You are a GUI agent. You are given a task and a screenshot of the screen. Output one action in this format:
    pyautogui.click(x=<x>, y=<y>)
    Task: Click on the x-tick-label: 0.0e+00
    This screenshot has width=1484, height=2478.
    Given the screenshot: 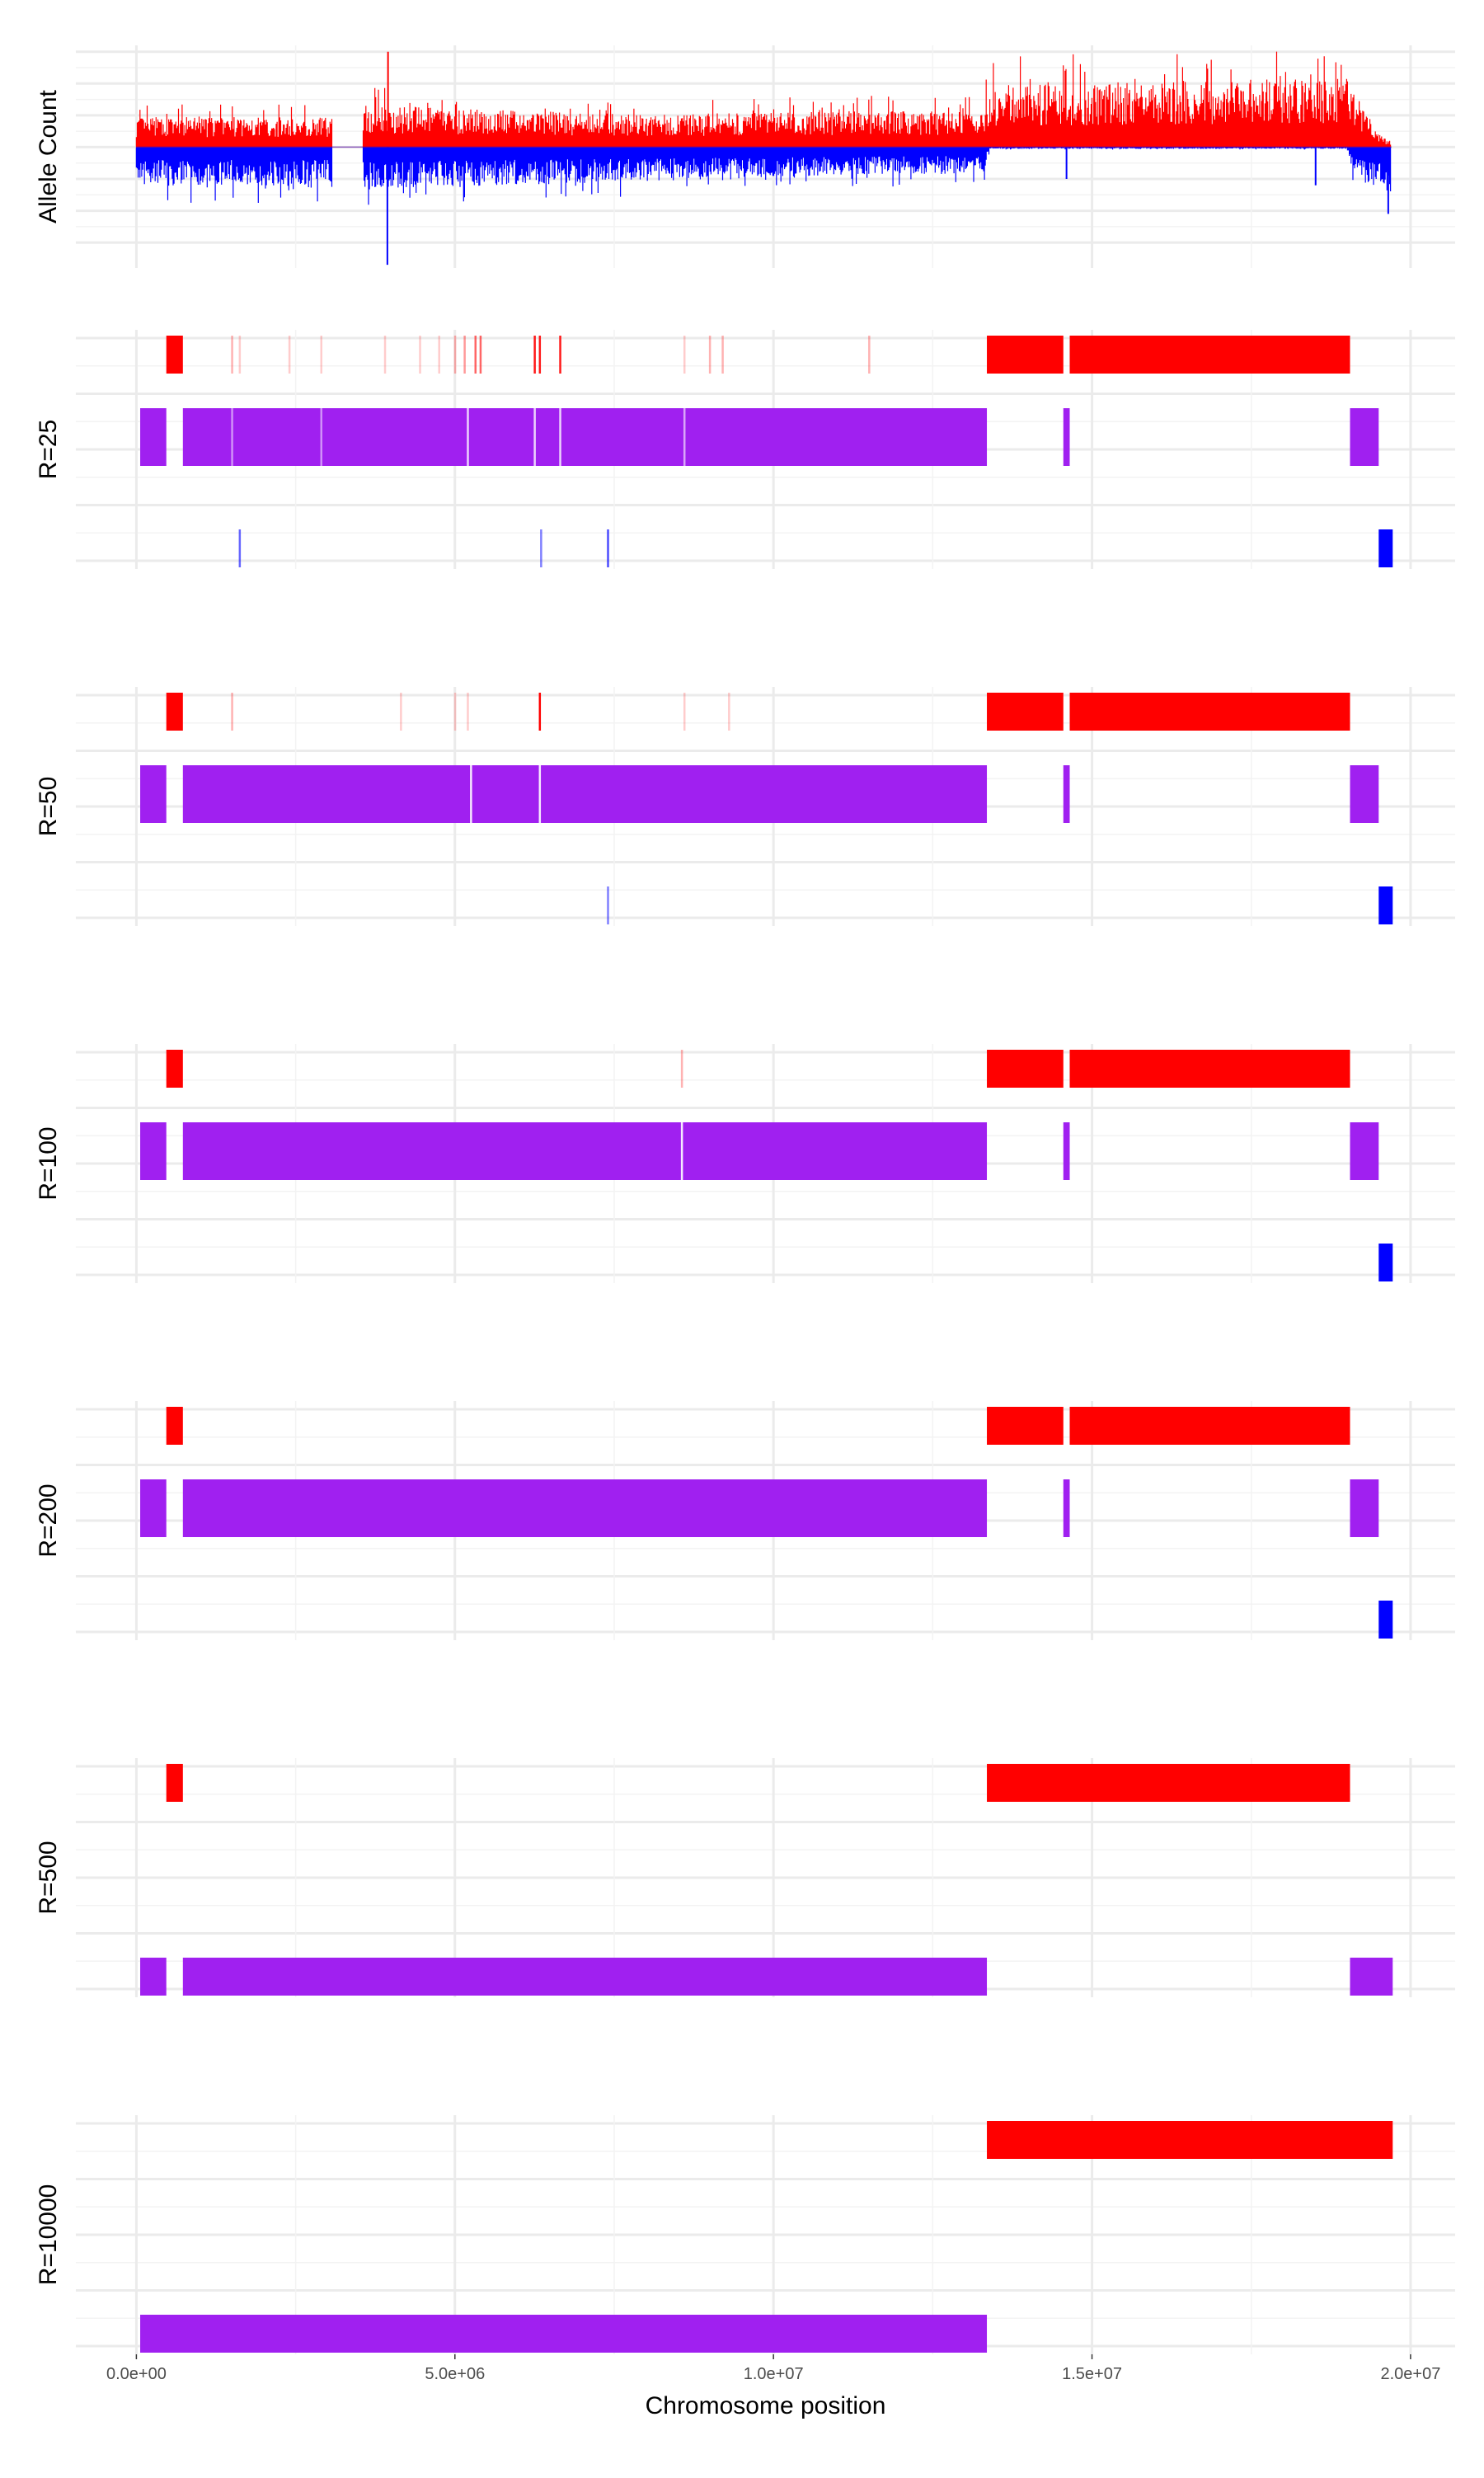 What is the action you would take?
    pyautogui.click(x=136, y=2374)
    